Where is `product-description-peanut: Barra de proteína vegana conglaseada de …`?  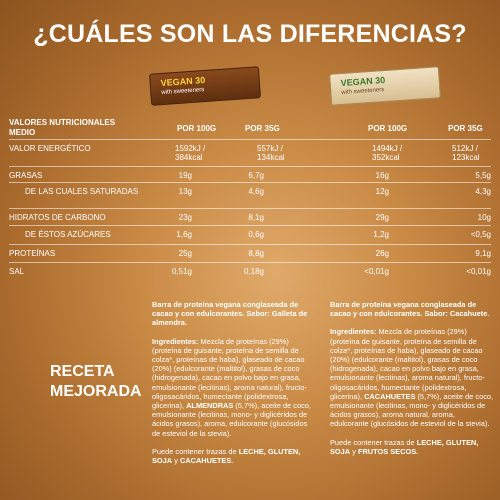 product-description-peanut: Barra de proteína vegana conglaseada de … is located at coordinates (412, 382).